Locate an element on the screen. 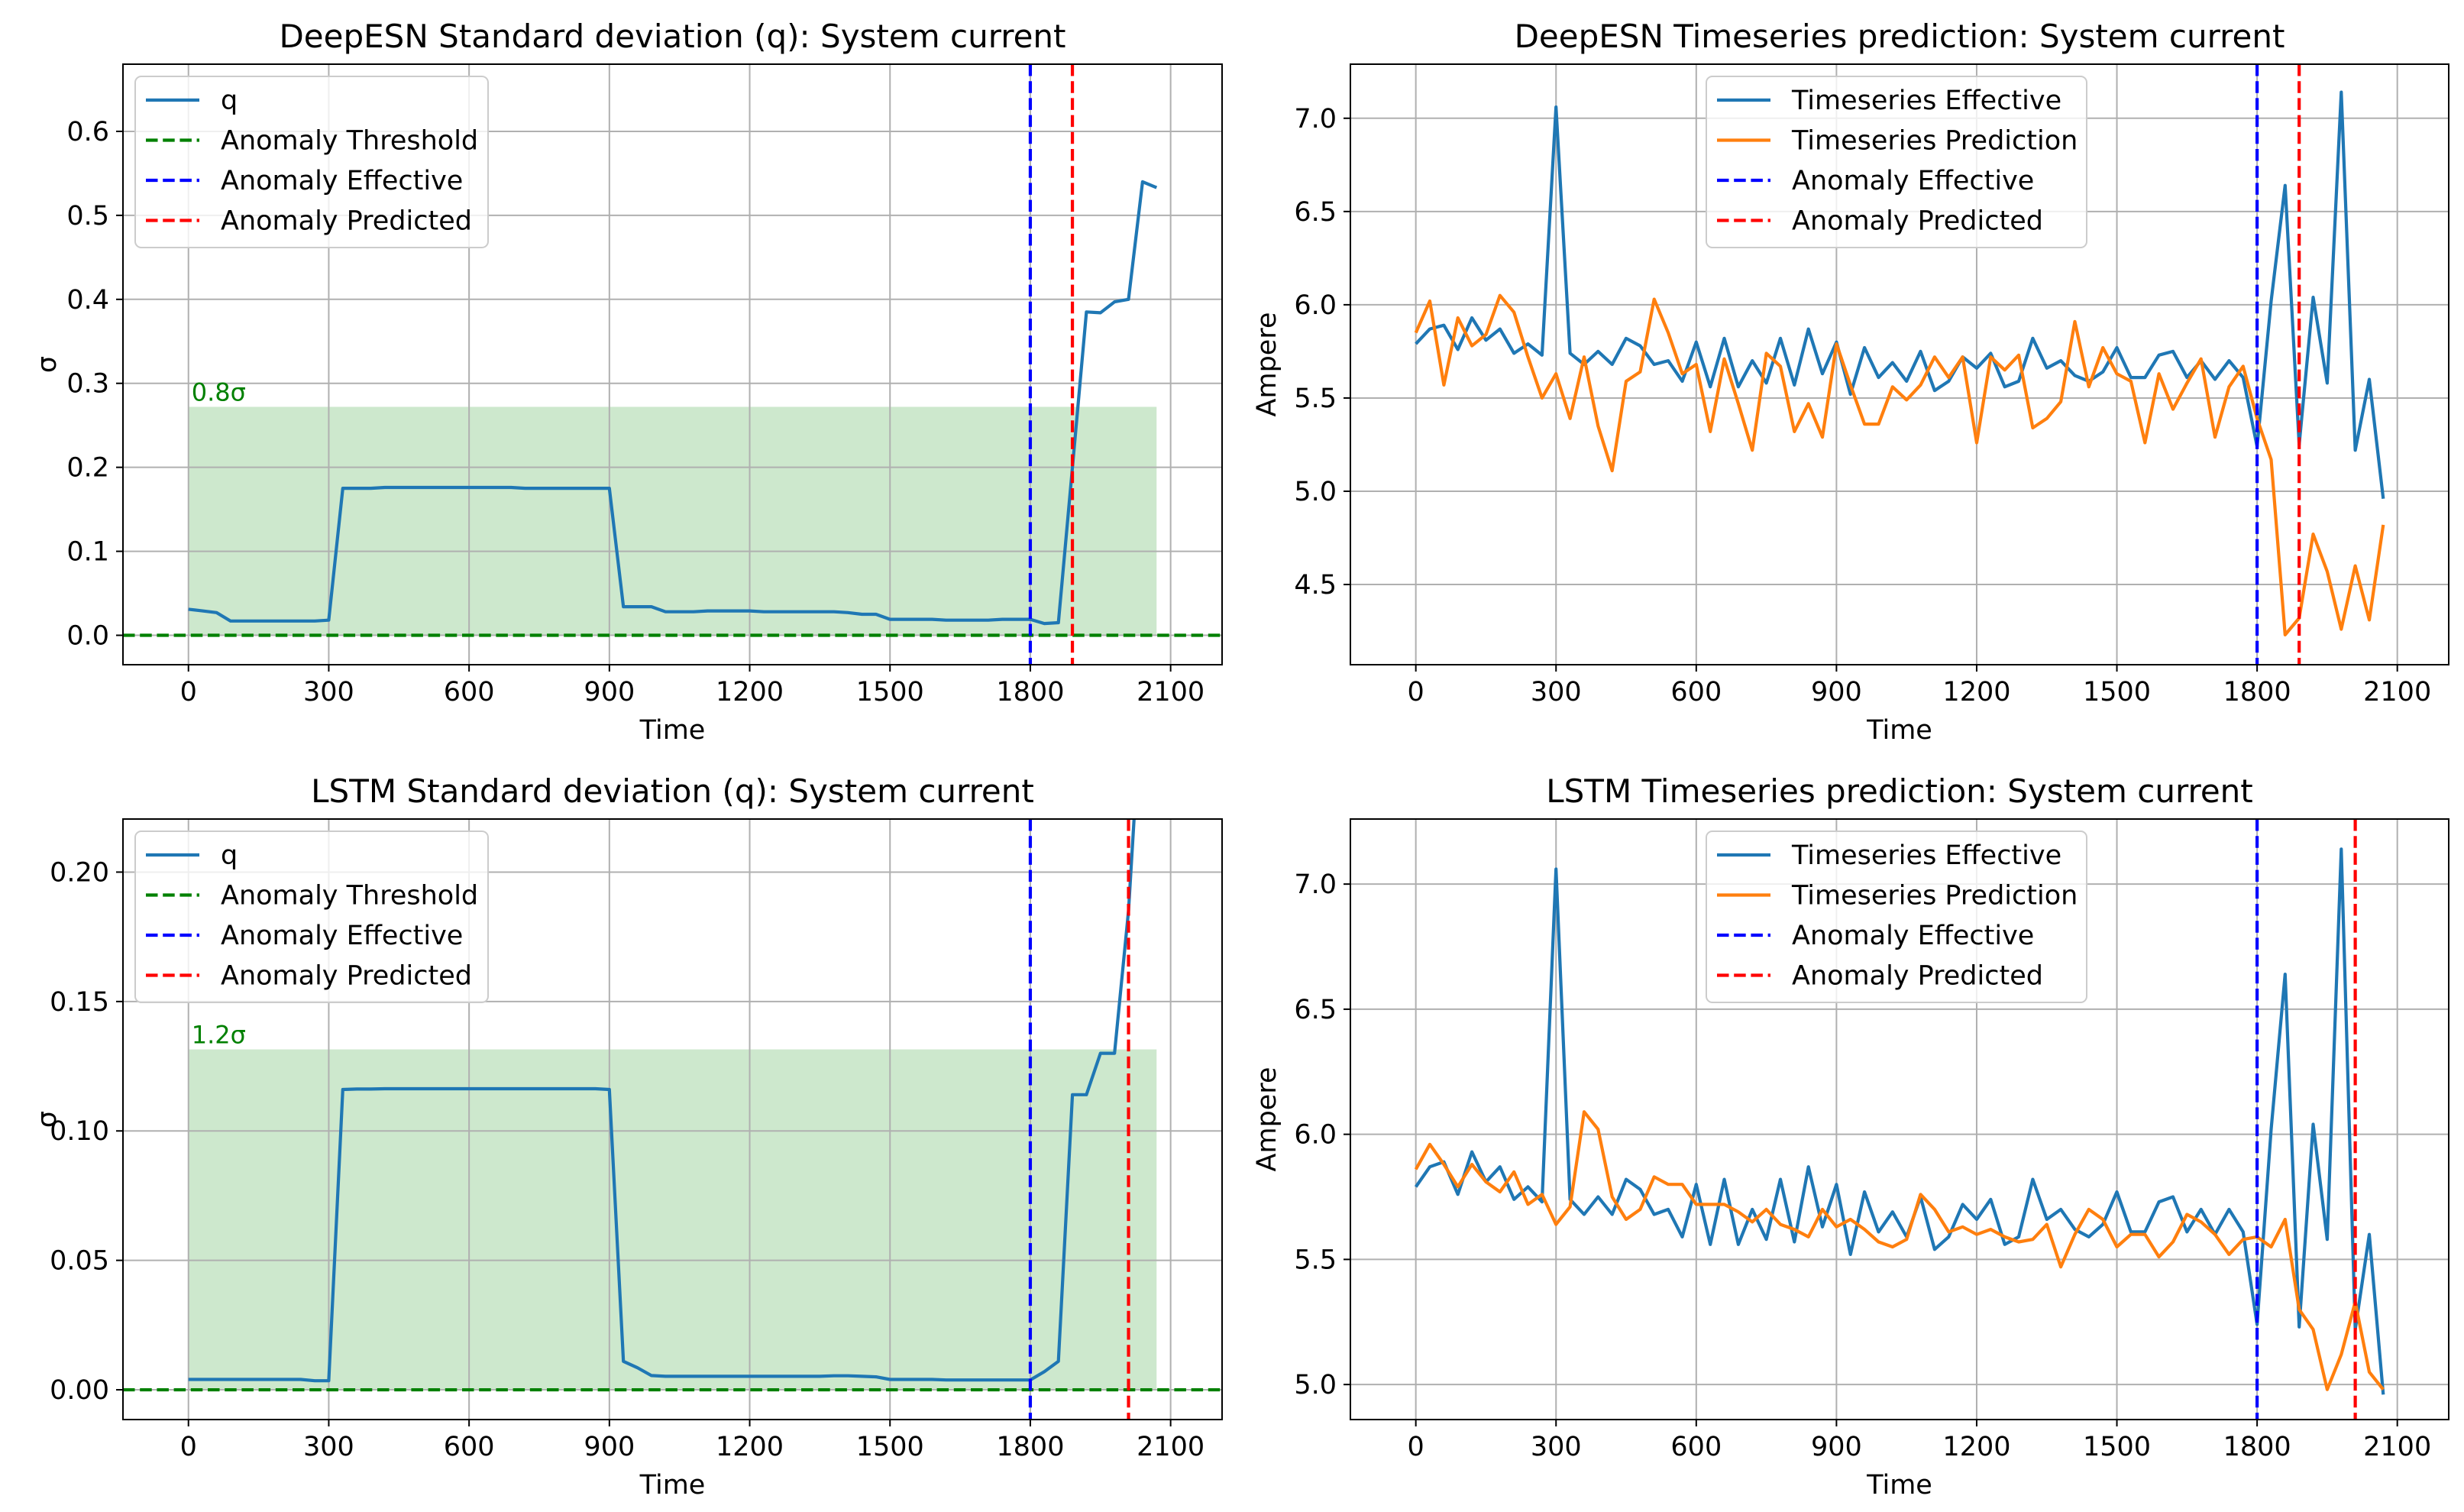 The height and width of the screenshot is (1512, 2464). y-tick-label: 0.6 is located at coordinates (88, 132).